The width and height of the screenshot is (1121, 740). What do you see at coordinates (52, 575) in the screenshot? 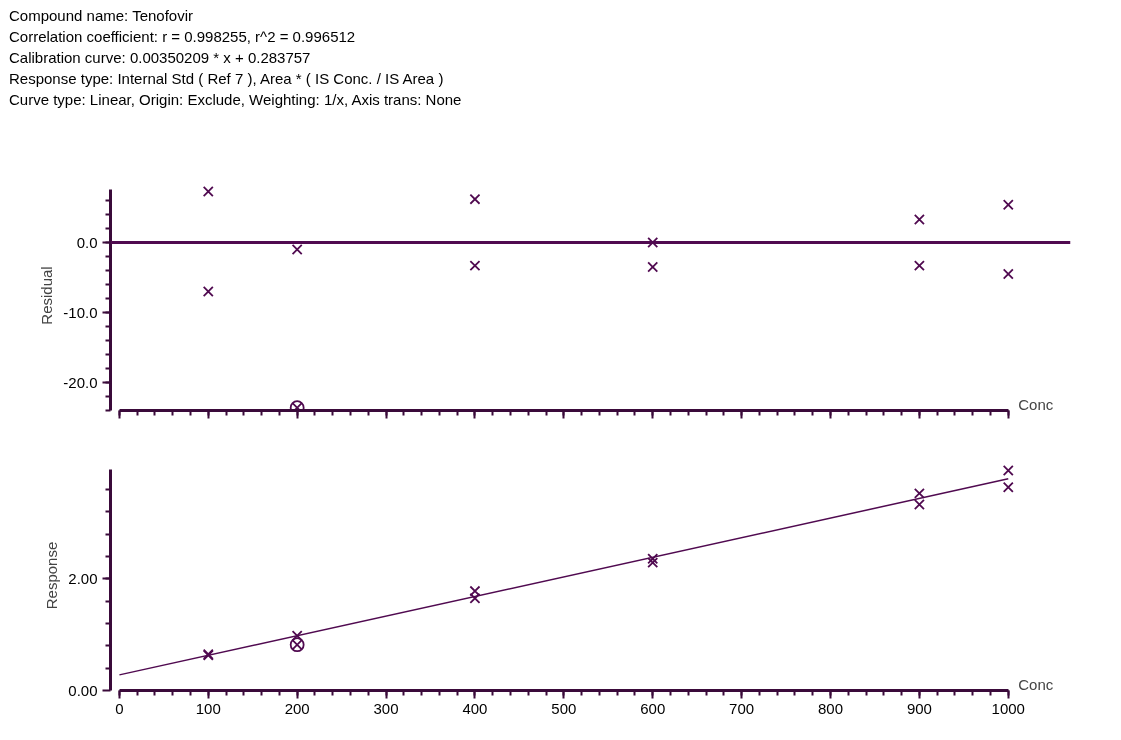
I see `y-axis-title: Response` at bounding box center [52, 575].